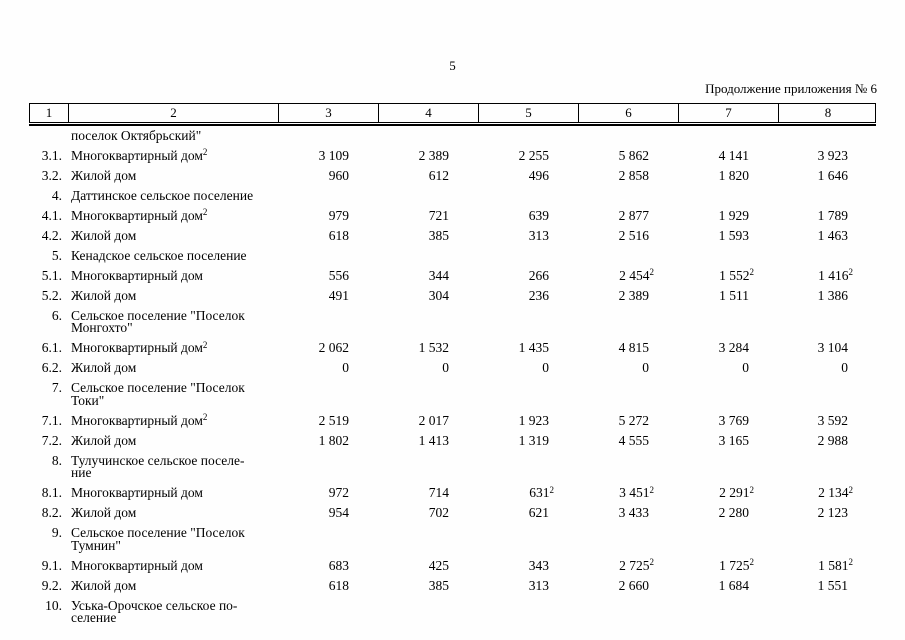 The image size is (905, 640). Describe the element at coordinates (51, 175) in the screenshot. I see `row-number-cell: 3.2.` at that location.